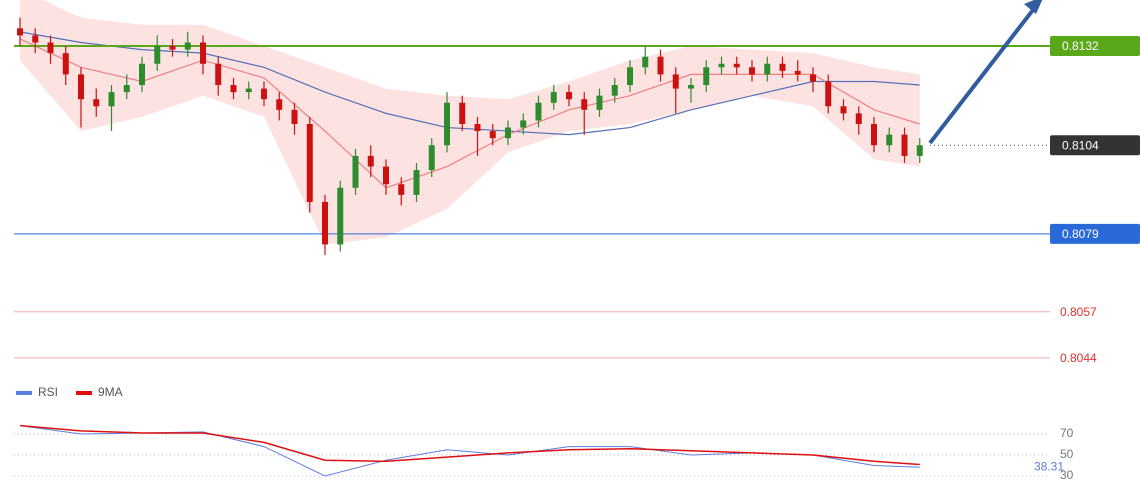 This screenshot has width=1140, height=500. Describe the element at coordinates (1067, 433) in the screenshot. I see `y-tick-label: 70` at that location.